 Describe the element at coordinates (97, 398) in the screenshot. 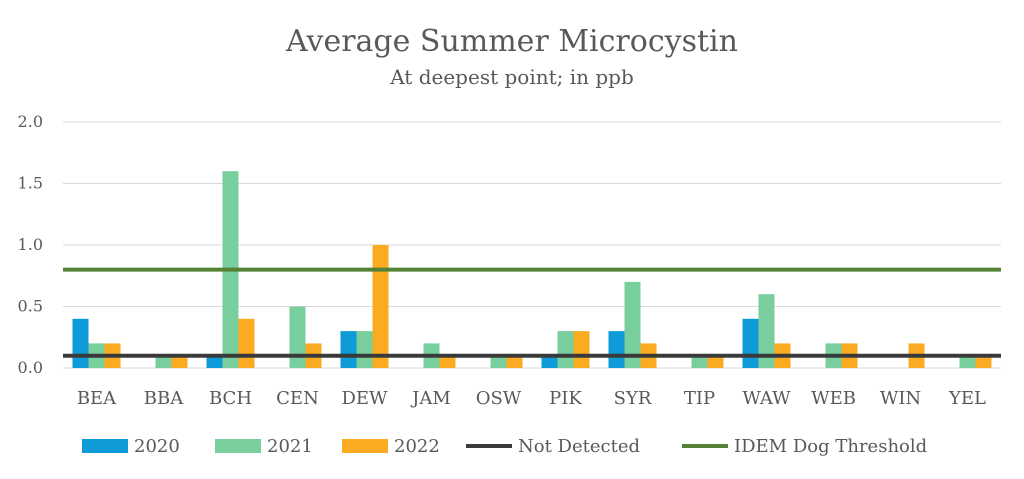

I see `x-category-label: BEA` at that location.